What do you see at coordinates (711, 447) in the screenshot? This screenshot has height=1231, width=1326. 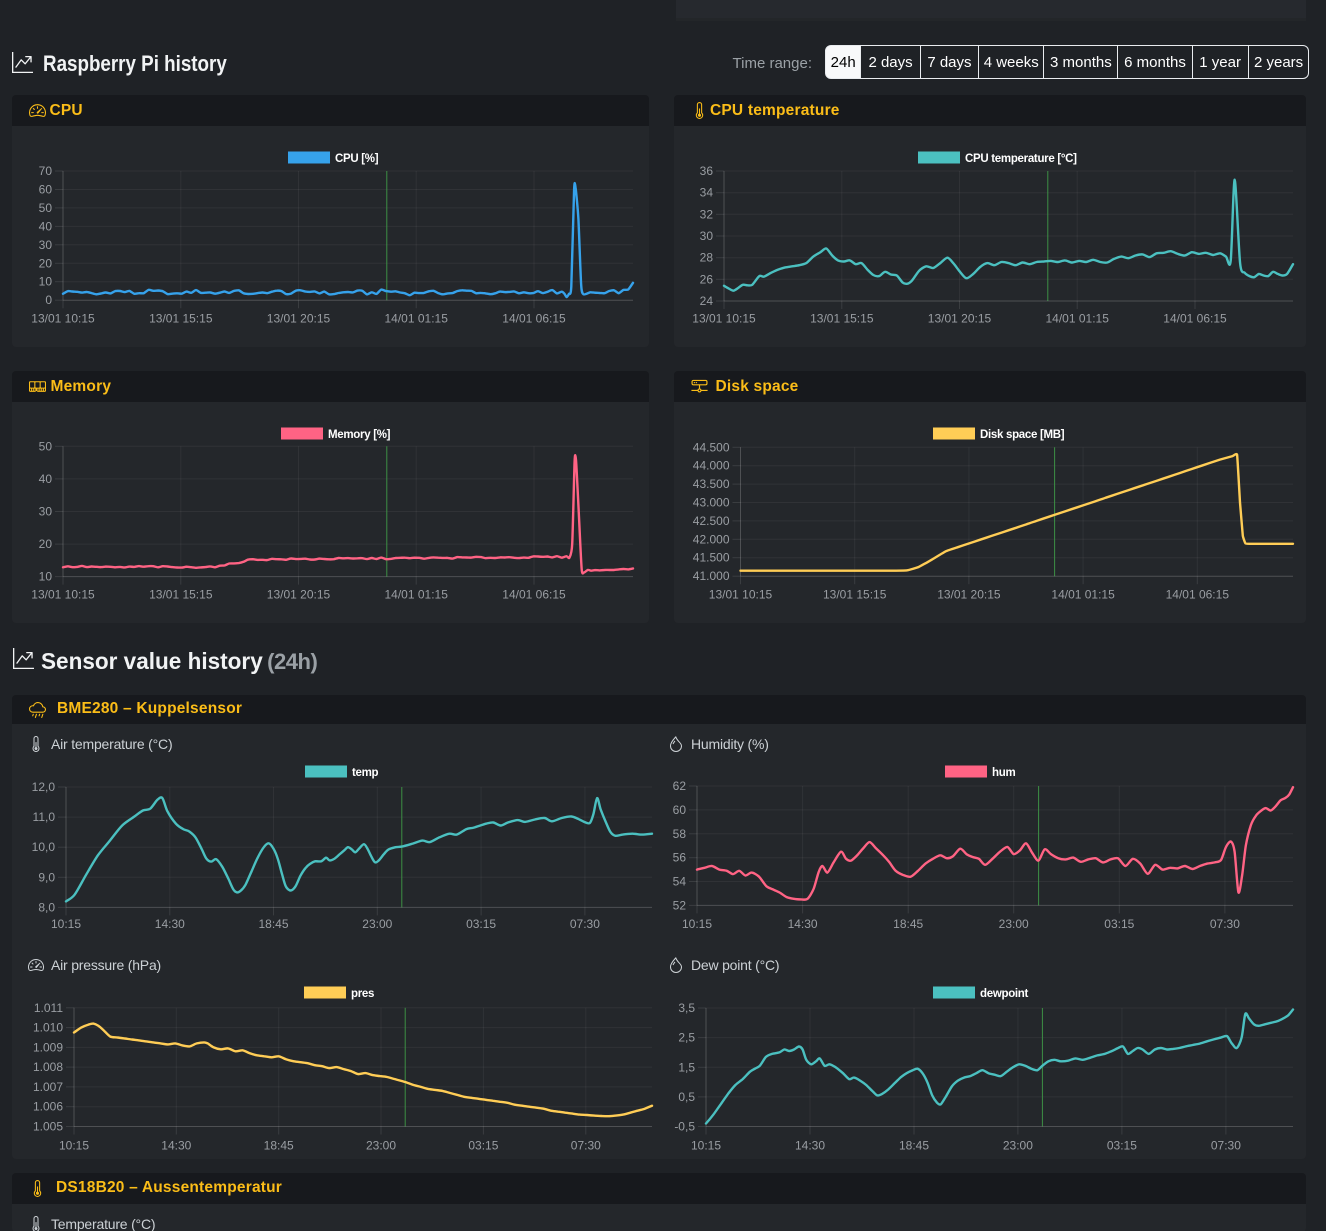 I see `svg-text: 44.500` at bounding box center [711, 447].